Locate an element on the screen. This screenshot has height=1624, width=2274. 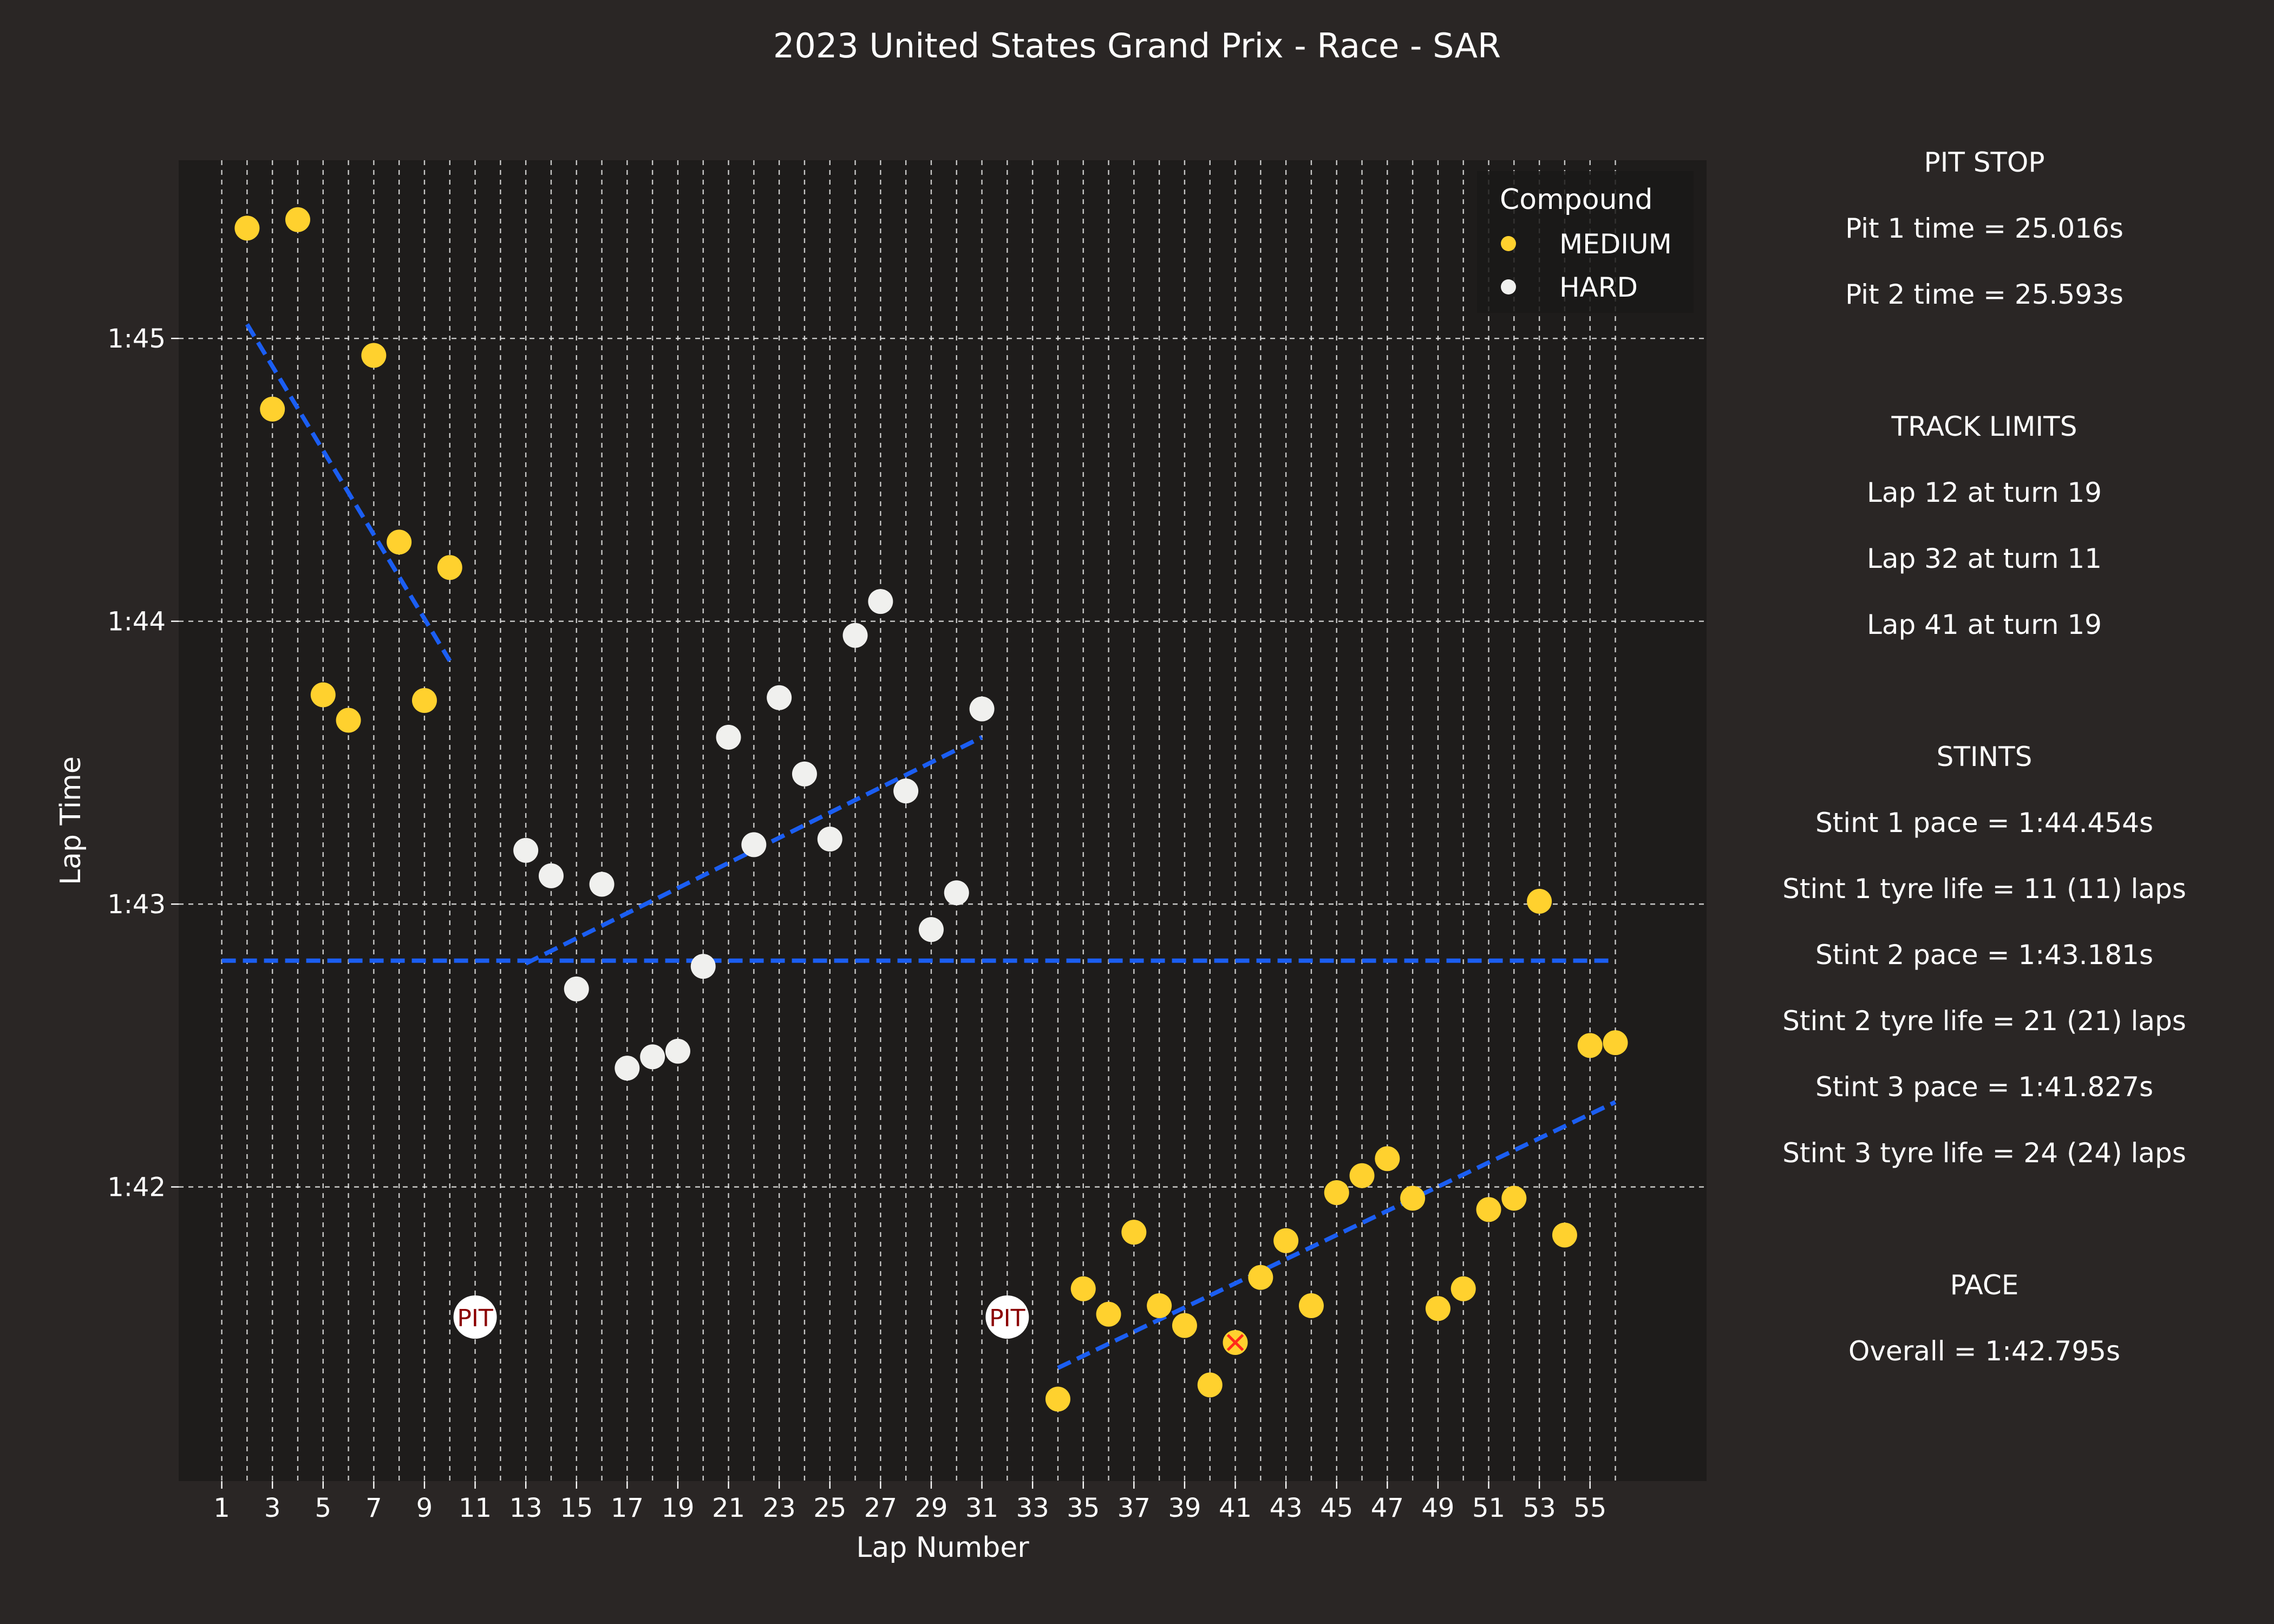
pit-marker-label: PIT is located at coordinates (475, 1318).